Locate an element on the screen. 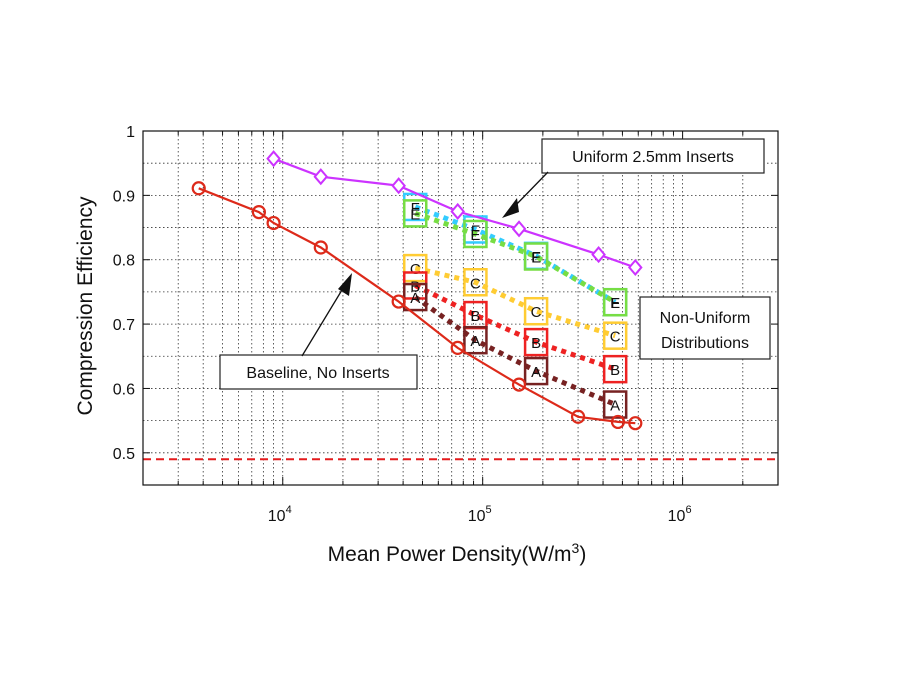 This screenshot has height=696, width=900. baseline-annotation: Baseline, No Inserts is located at coordinates (318, 331).